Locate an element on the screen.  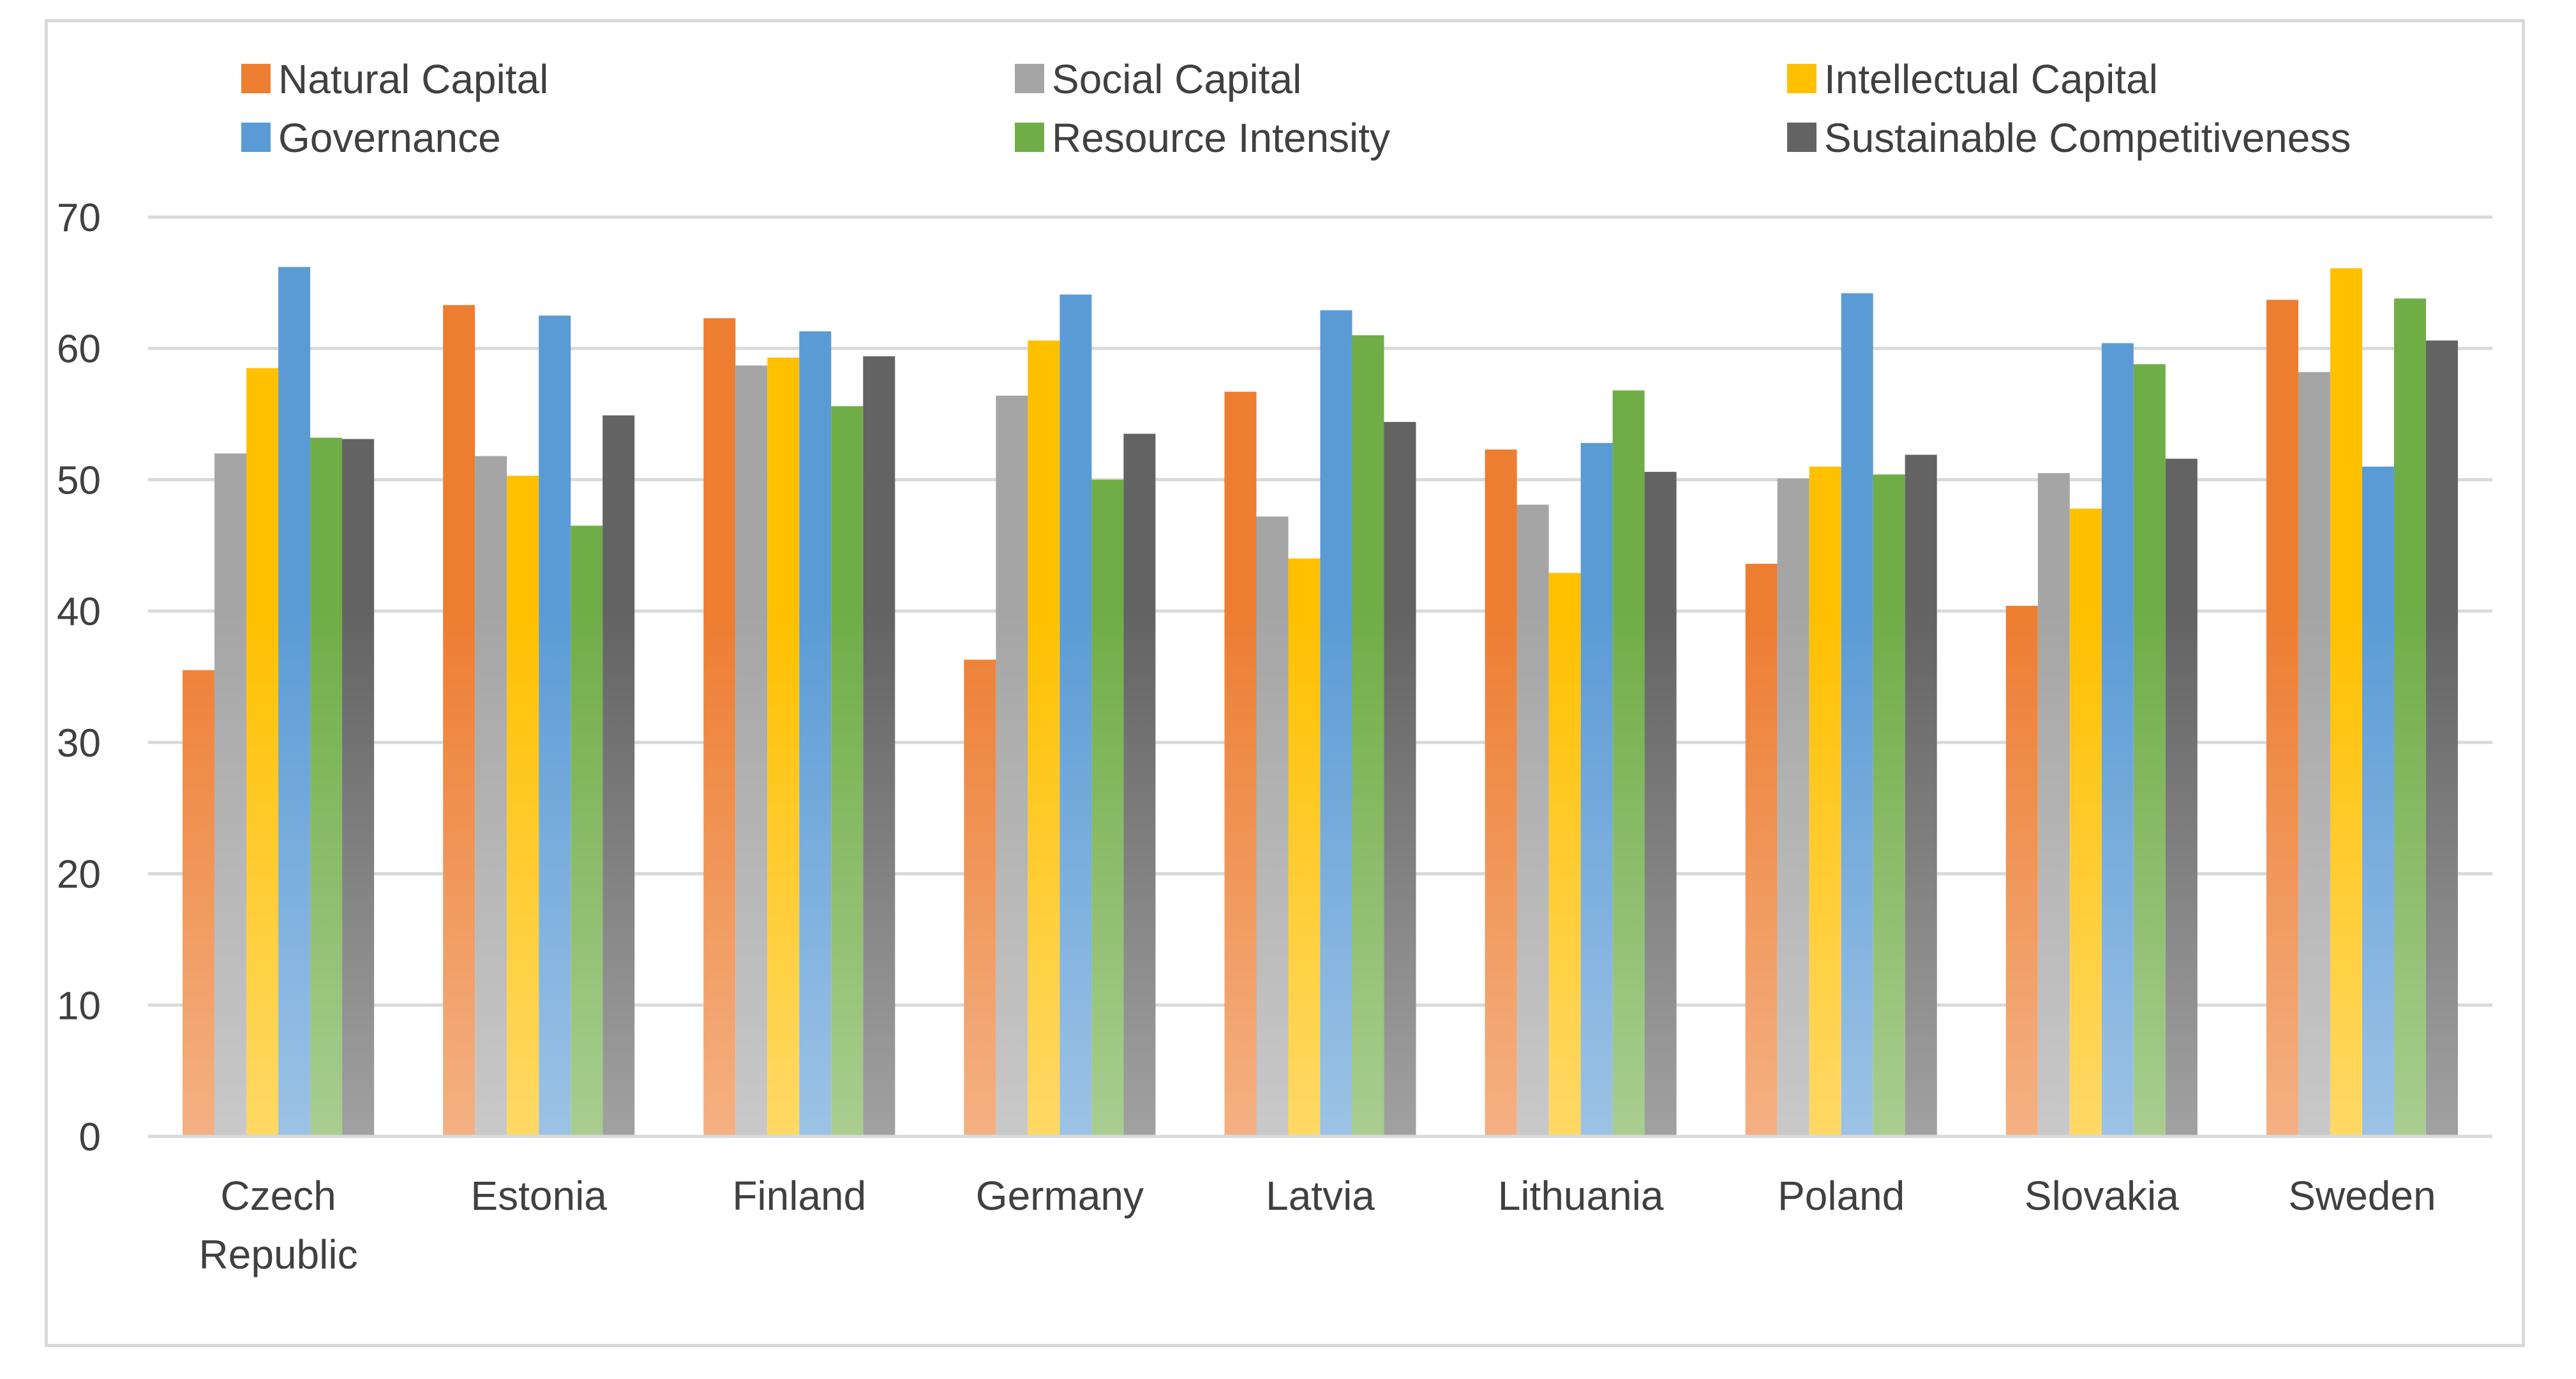
y-tick-label: 20 is located at coordinates (79, 875).